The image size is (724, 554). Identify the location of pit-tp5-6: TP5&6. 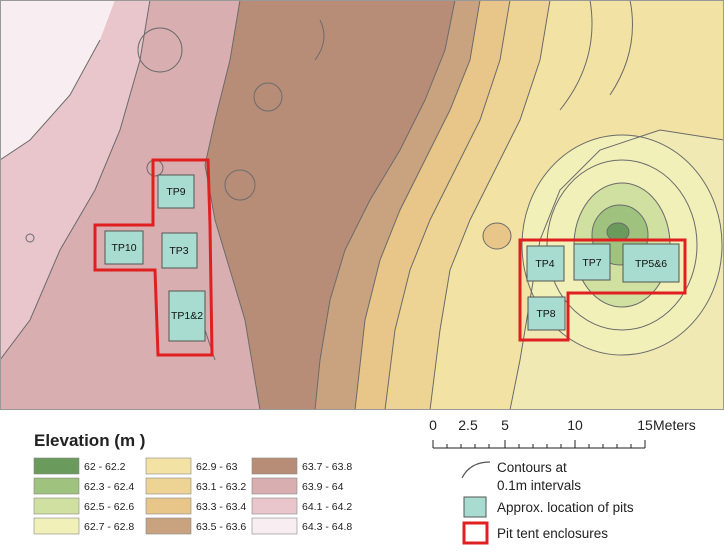
(651, 263).